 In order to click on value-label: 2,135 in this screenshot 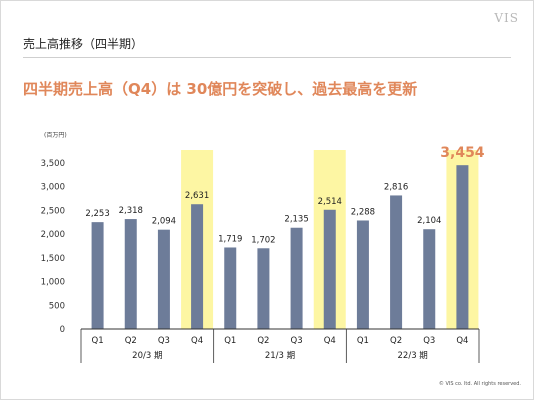, I will do `click(296, 220)`.